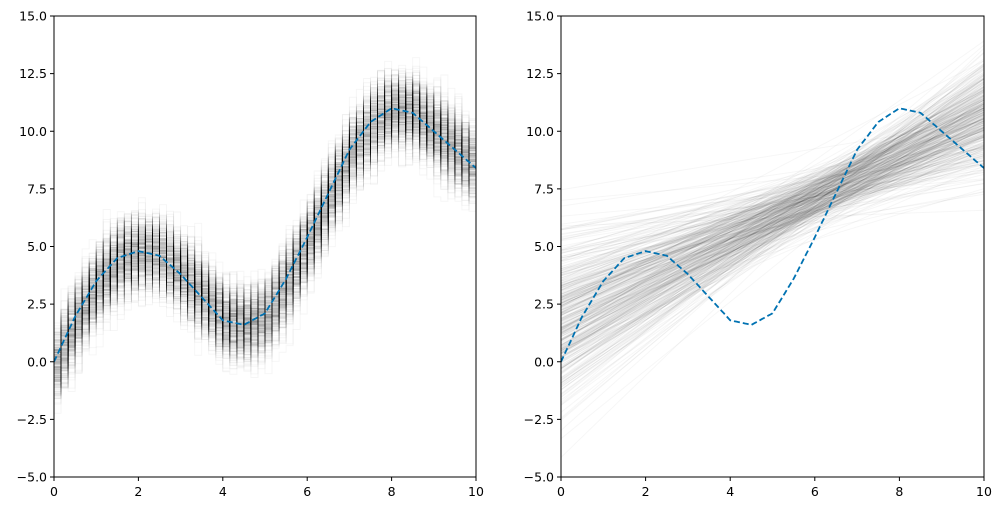 The width and height of the screenshot is (1002, 511). Describe the element at coordinates (267, 488) in the screenshot. I see `left-x-ticks: 0 2 4 6 8 10` at that location.